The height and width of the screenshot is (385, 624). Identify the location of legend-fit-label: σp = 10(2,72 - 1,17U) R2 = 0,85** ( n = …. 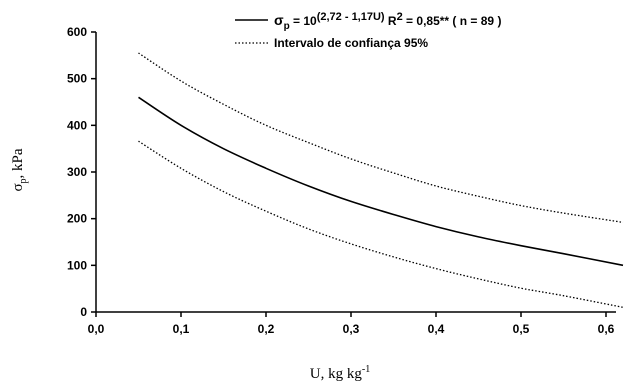
(387, 21).